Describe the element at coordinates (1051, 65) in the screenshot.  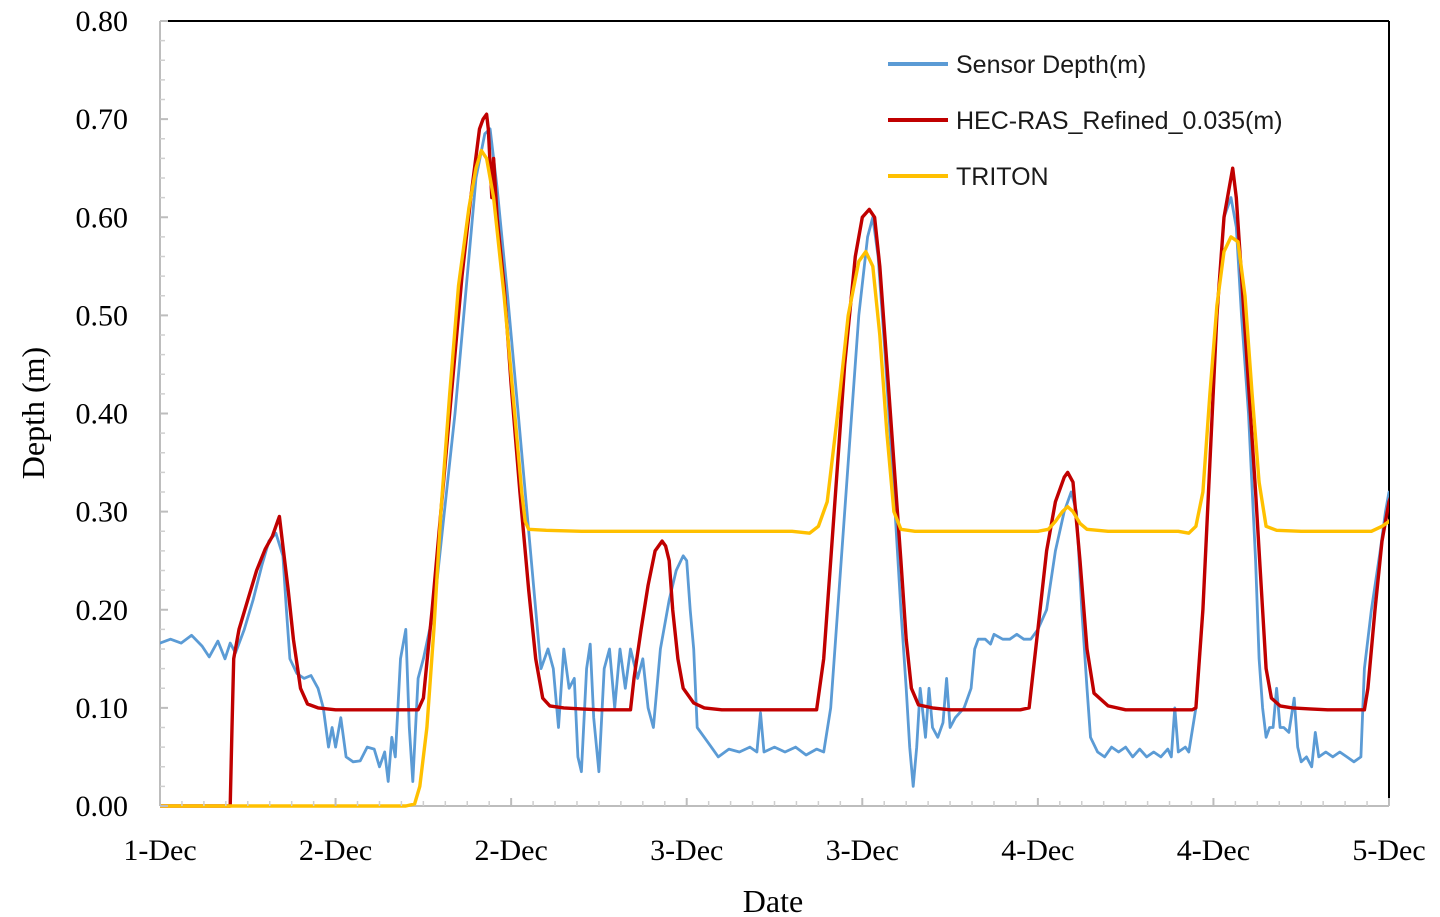
I see `legend-label: Sensor Depth(m)` at that location.